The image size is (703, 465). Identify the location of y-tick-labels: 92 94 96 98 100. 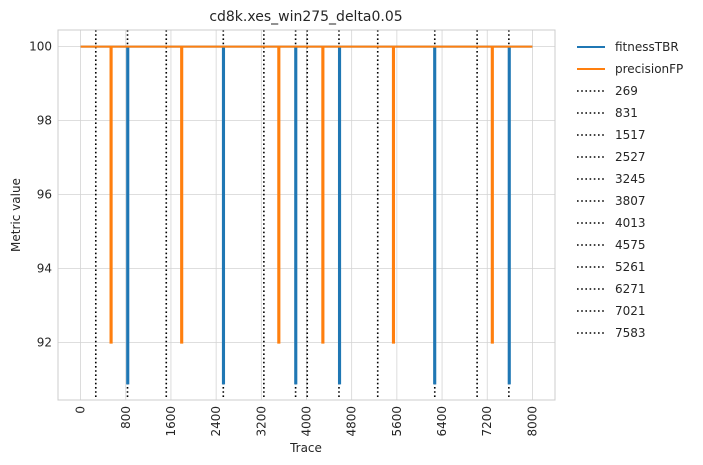
(40, 195).